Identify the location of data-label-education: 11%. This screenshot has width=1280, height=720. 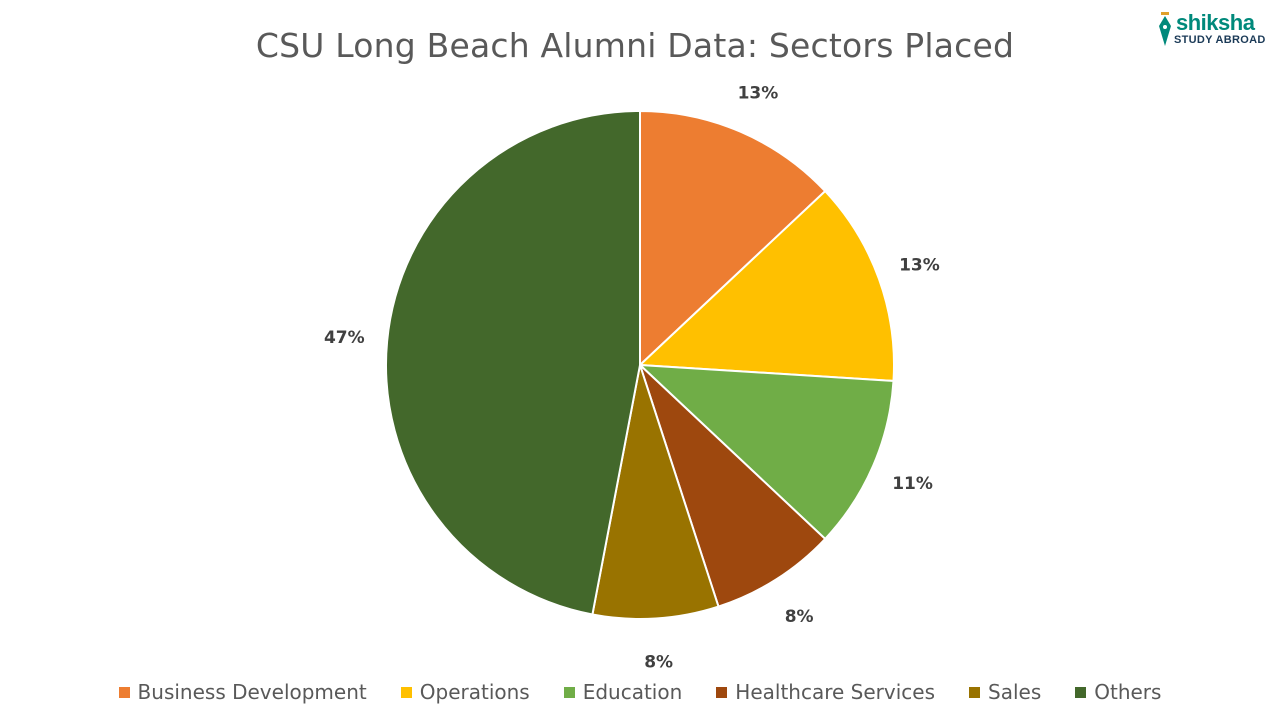
(912, 484).